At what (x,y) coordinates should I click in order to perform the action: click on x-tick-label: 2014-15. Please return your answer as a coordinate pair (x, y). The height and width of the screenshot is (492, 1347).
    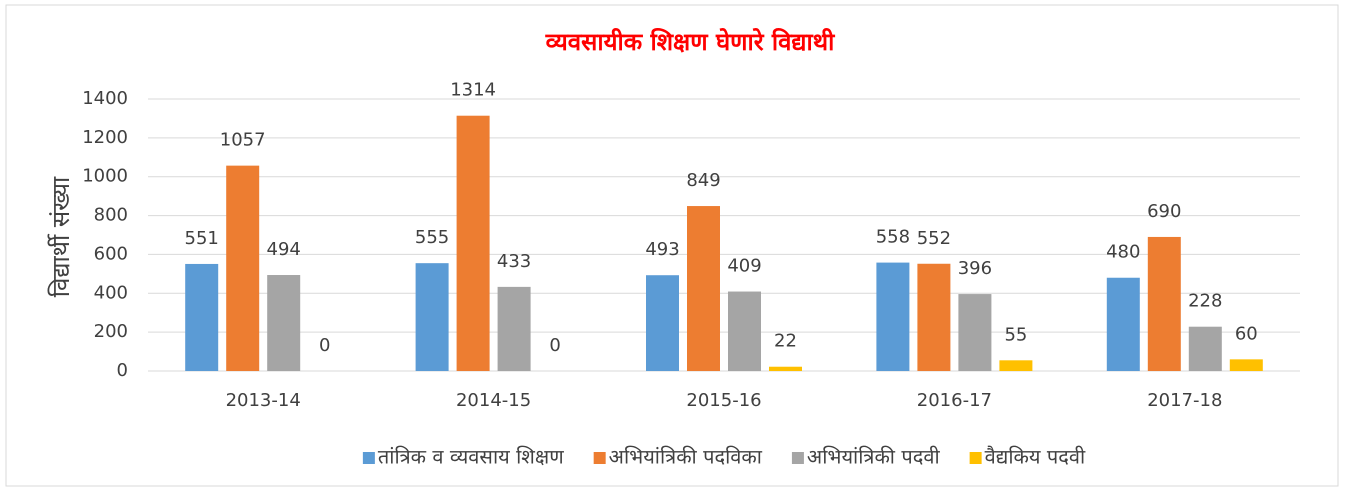
    Looking at the image, I should click on (493, 400).